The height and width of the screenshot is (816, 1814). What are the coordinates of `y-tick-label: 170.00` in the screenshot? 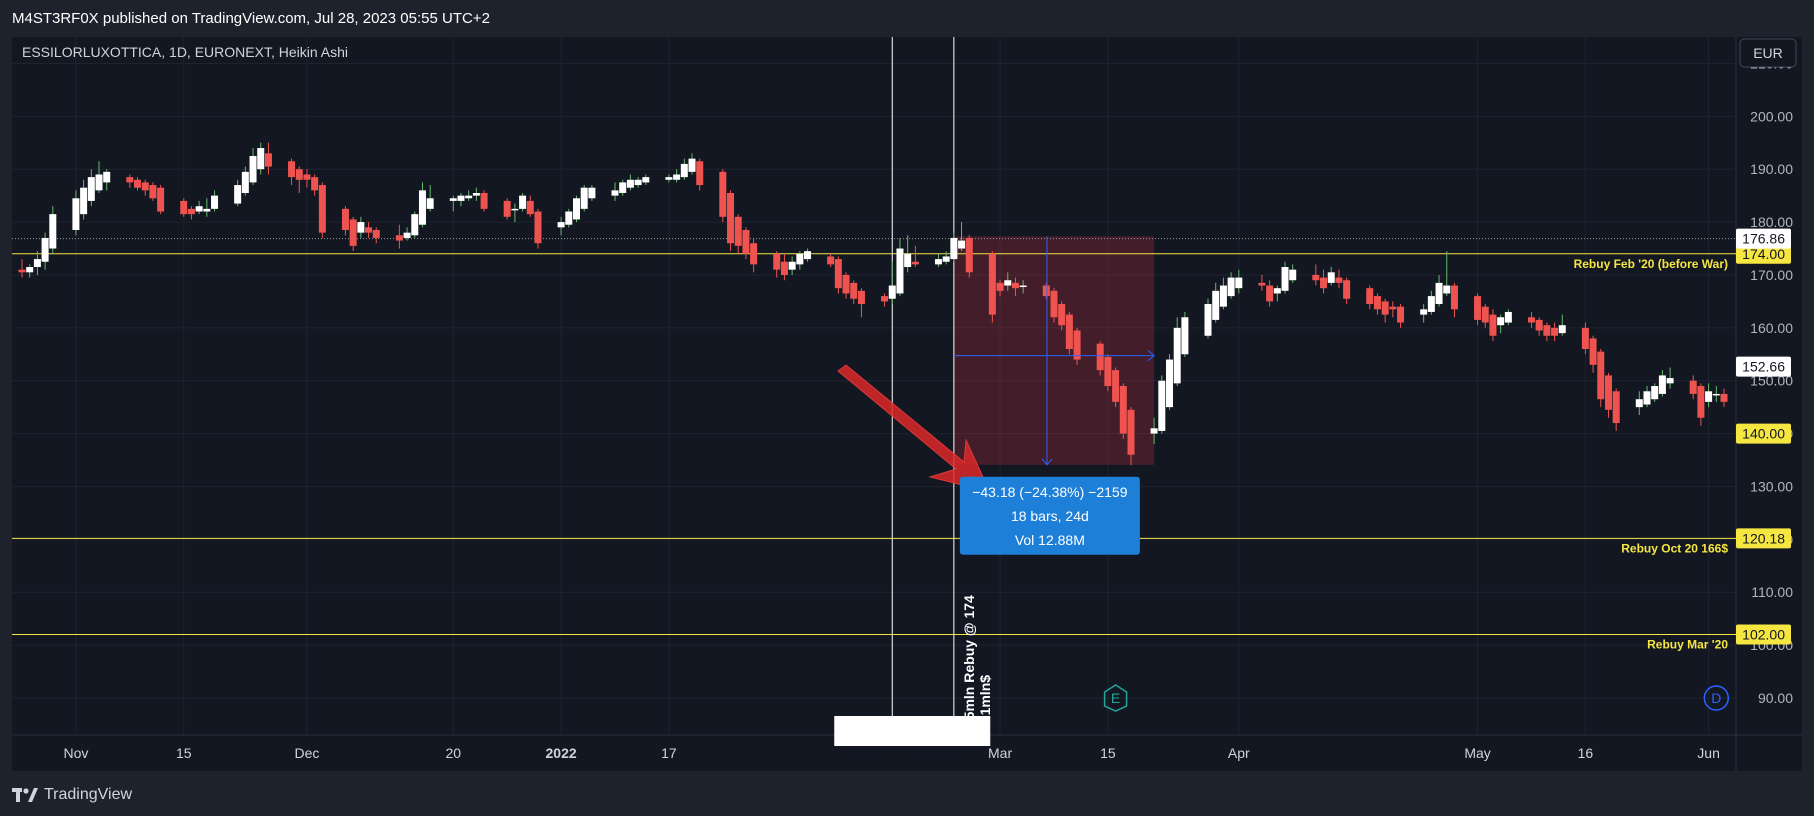 It's located at (1771, 275).